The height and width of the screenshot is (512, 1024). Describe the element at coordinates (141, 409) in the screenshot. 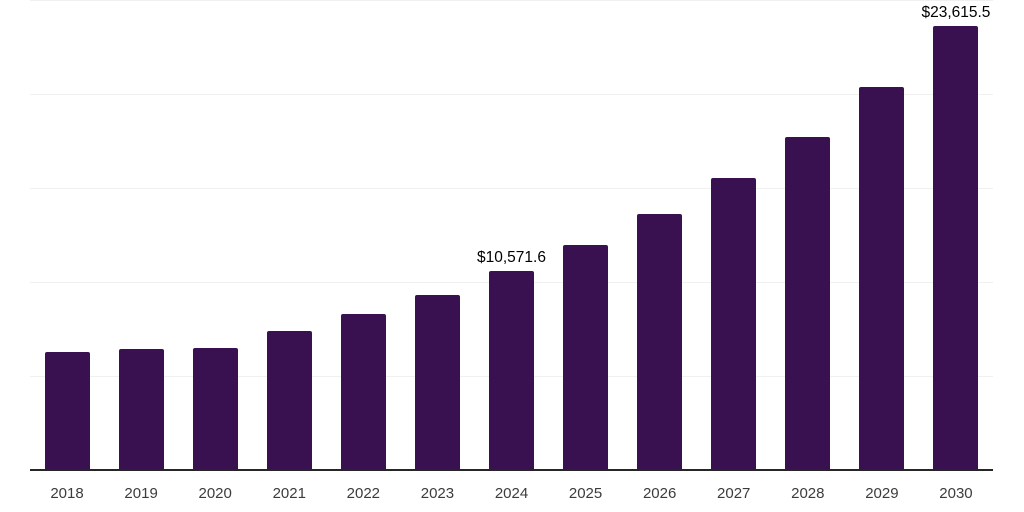

I see `bar-2019` at that location.